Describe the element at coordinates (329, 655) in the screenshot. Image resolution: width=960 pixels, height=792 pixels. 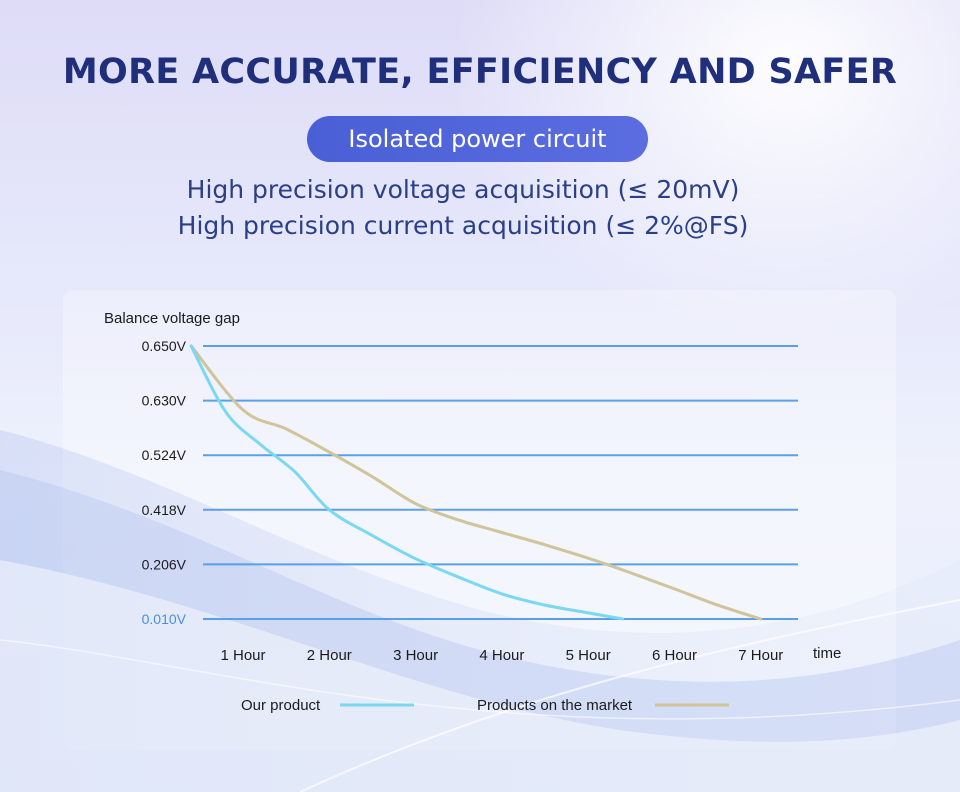
I see `x-tick-label: 2 Hour` at that location.